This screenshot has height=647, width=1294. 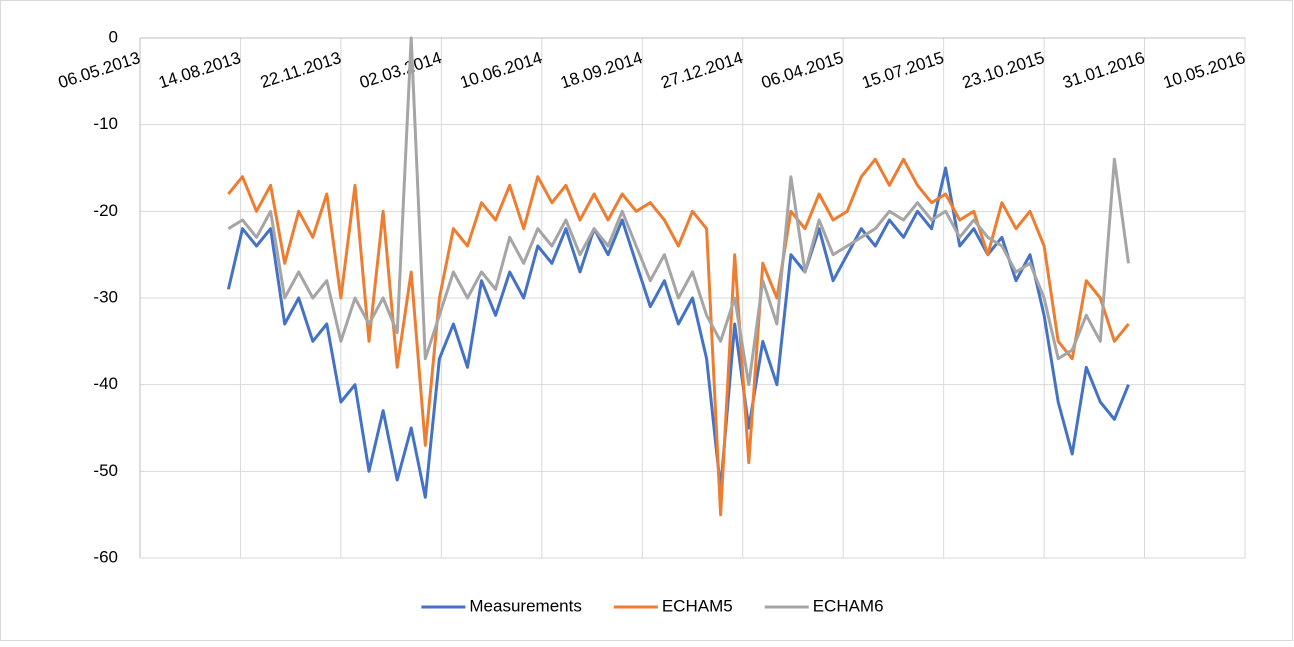 I want to click on legend: Measurements ECHAM5 ECHAM6, so click(x=652, y=605).